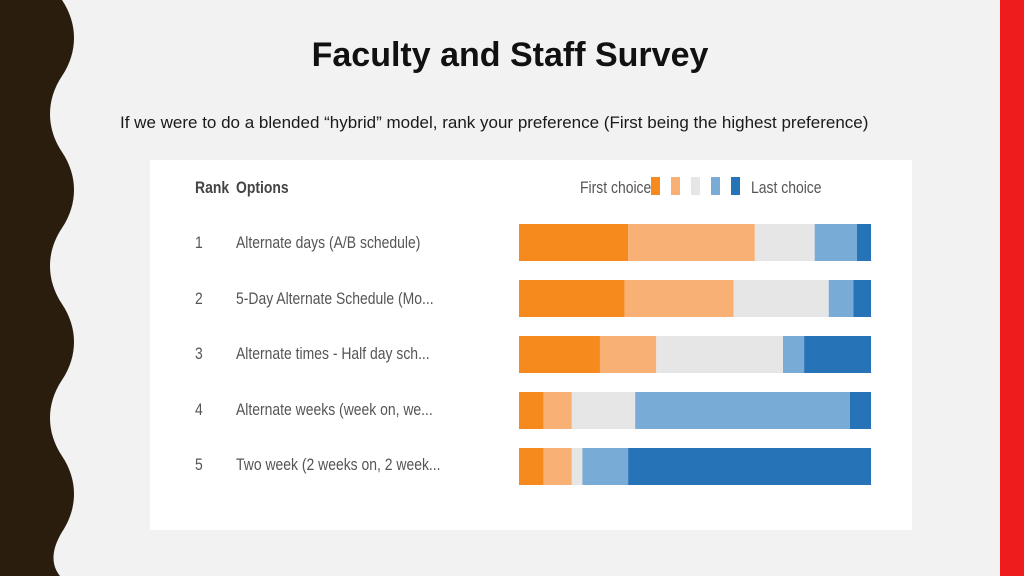 The height and width of the screenshot is (576, 1024). I want to click on bar-row1-choice2, so click(691, 242).